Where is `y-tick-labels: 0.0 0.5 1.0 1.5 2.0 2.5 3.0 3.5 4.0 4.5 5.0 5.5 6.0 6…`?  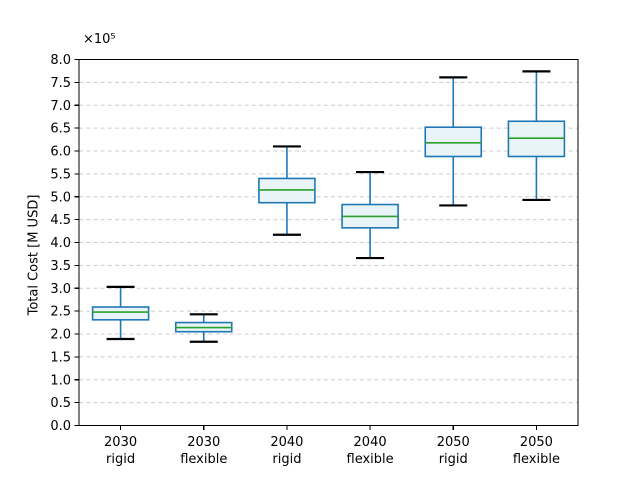 y-tick-labels: 0.0 0.5 1.0 1.5 2.0 2.5 3.0 3.5 4.0 4.5 5.0 5.5 6.0 6… is located at coordinates (64, 243).